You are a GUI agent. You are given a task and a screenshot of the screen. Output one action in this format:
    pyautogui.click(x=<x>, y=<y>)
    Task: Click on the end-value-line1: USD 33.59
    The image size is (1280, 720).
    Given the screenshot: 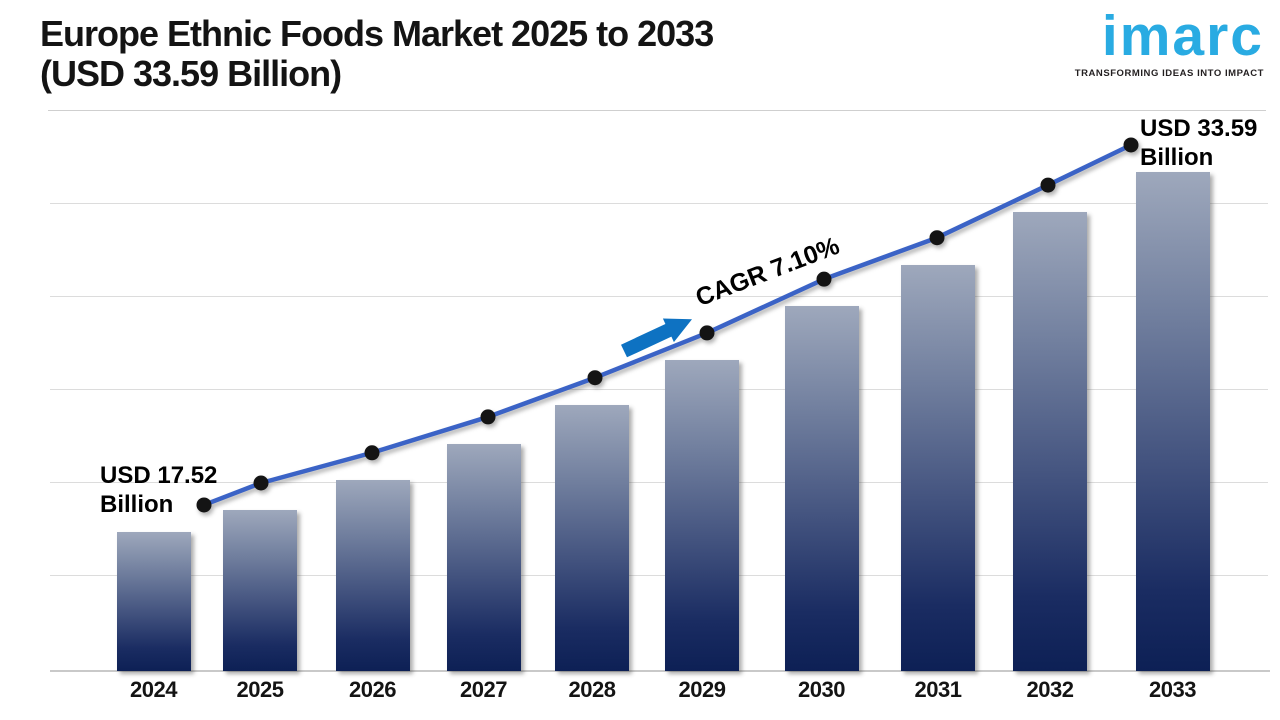 What is the action you would take?
    pyautogui.click(x=1199, y=128)
    